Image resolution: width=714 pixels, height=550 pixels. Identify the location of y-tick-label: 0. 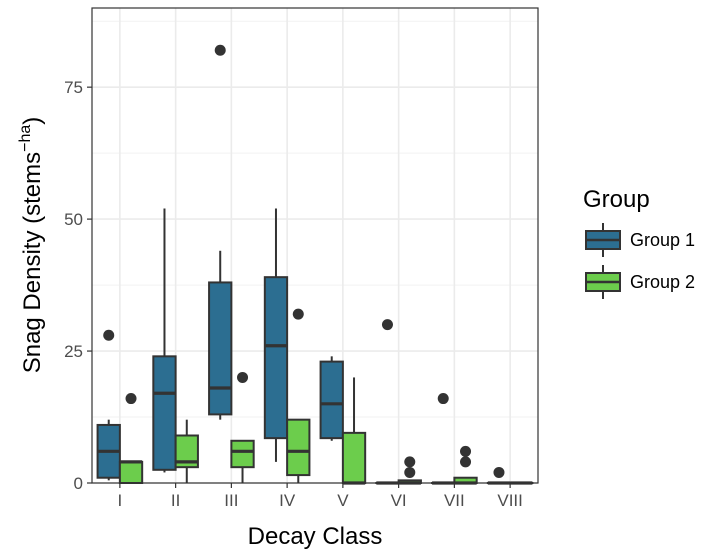
(78, 483).